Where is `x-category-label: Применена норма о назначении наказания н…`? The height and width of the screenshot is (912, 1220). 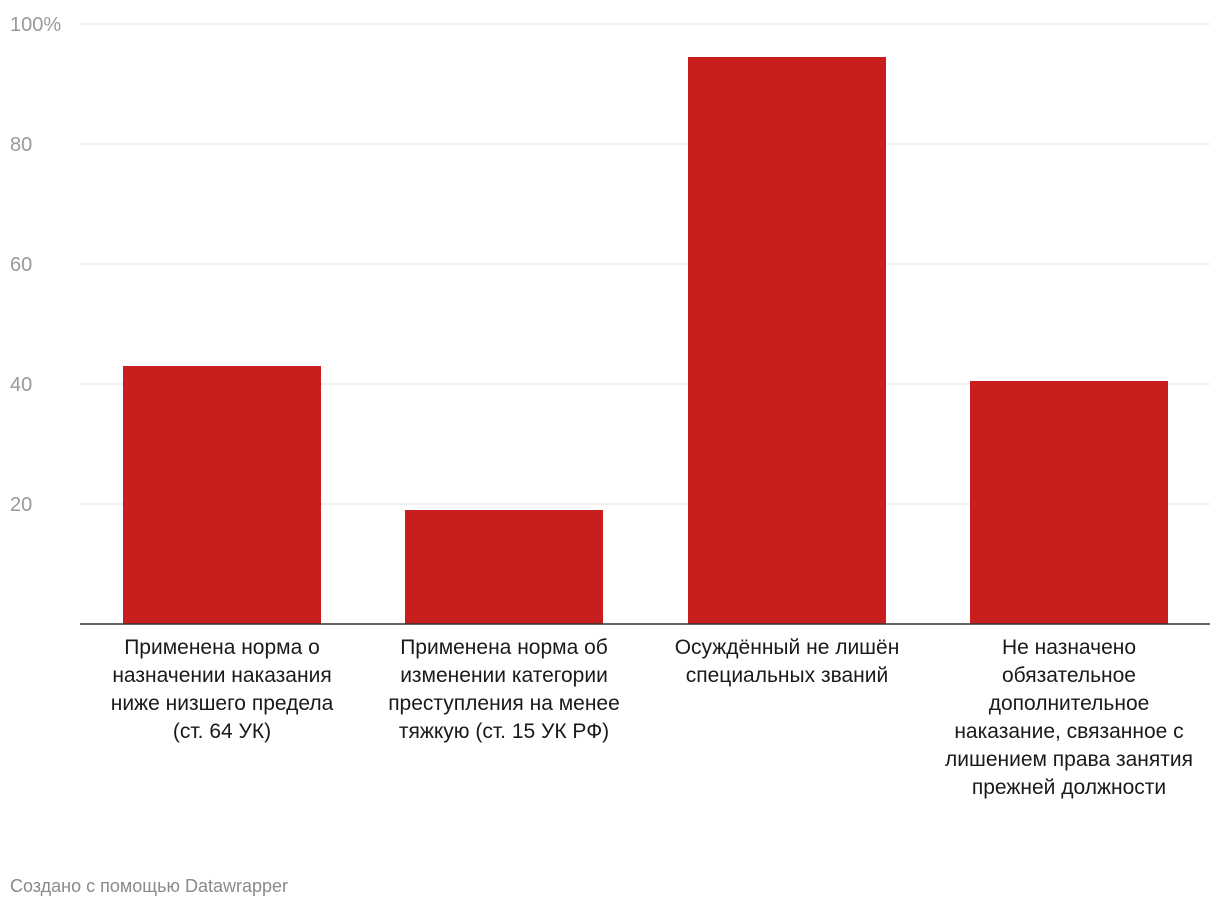
x-category-label: Применена норма о назначении наказания н… is located at coordinates (222, 689).